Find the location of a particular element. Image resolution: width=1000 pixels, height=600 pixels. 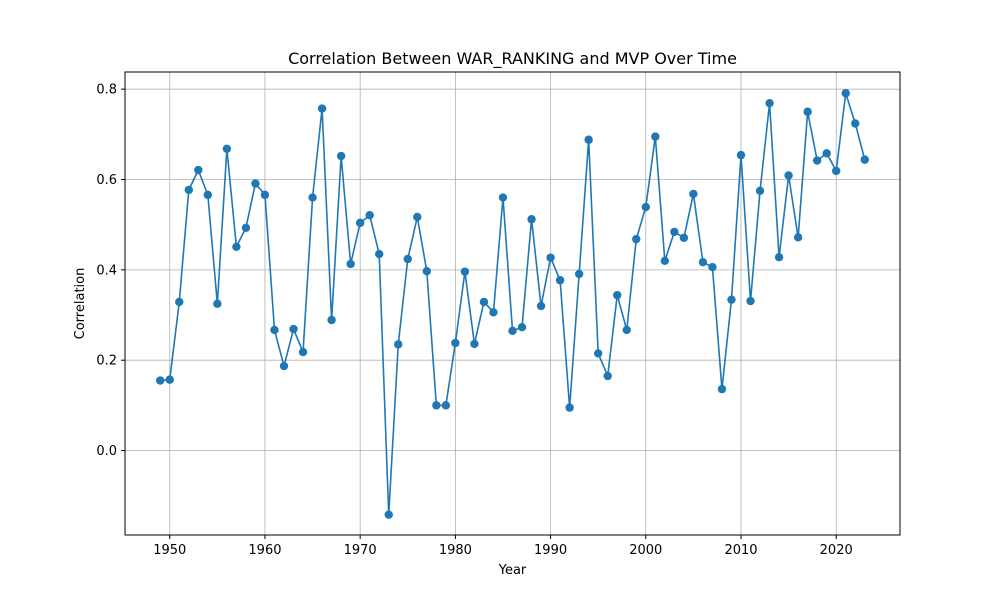

x-tick-label: 2020 is located at coordinates (836, 550).